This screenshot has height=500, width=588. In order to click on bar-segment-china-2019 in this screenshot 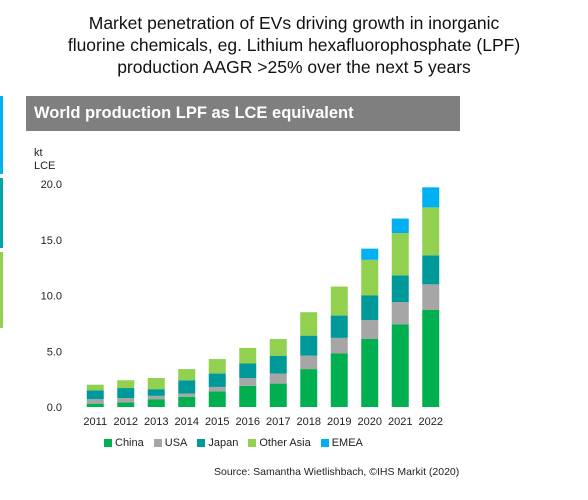, I will do `click(339, 380)`.